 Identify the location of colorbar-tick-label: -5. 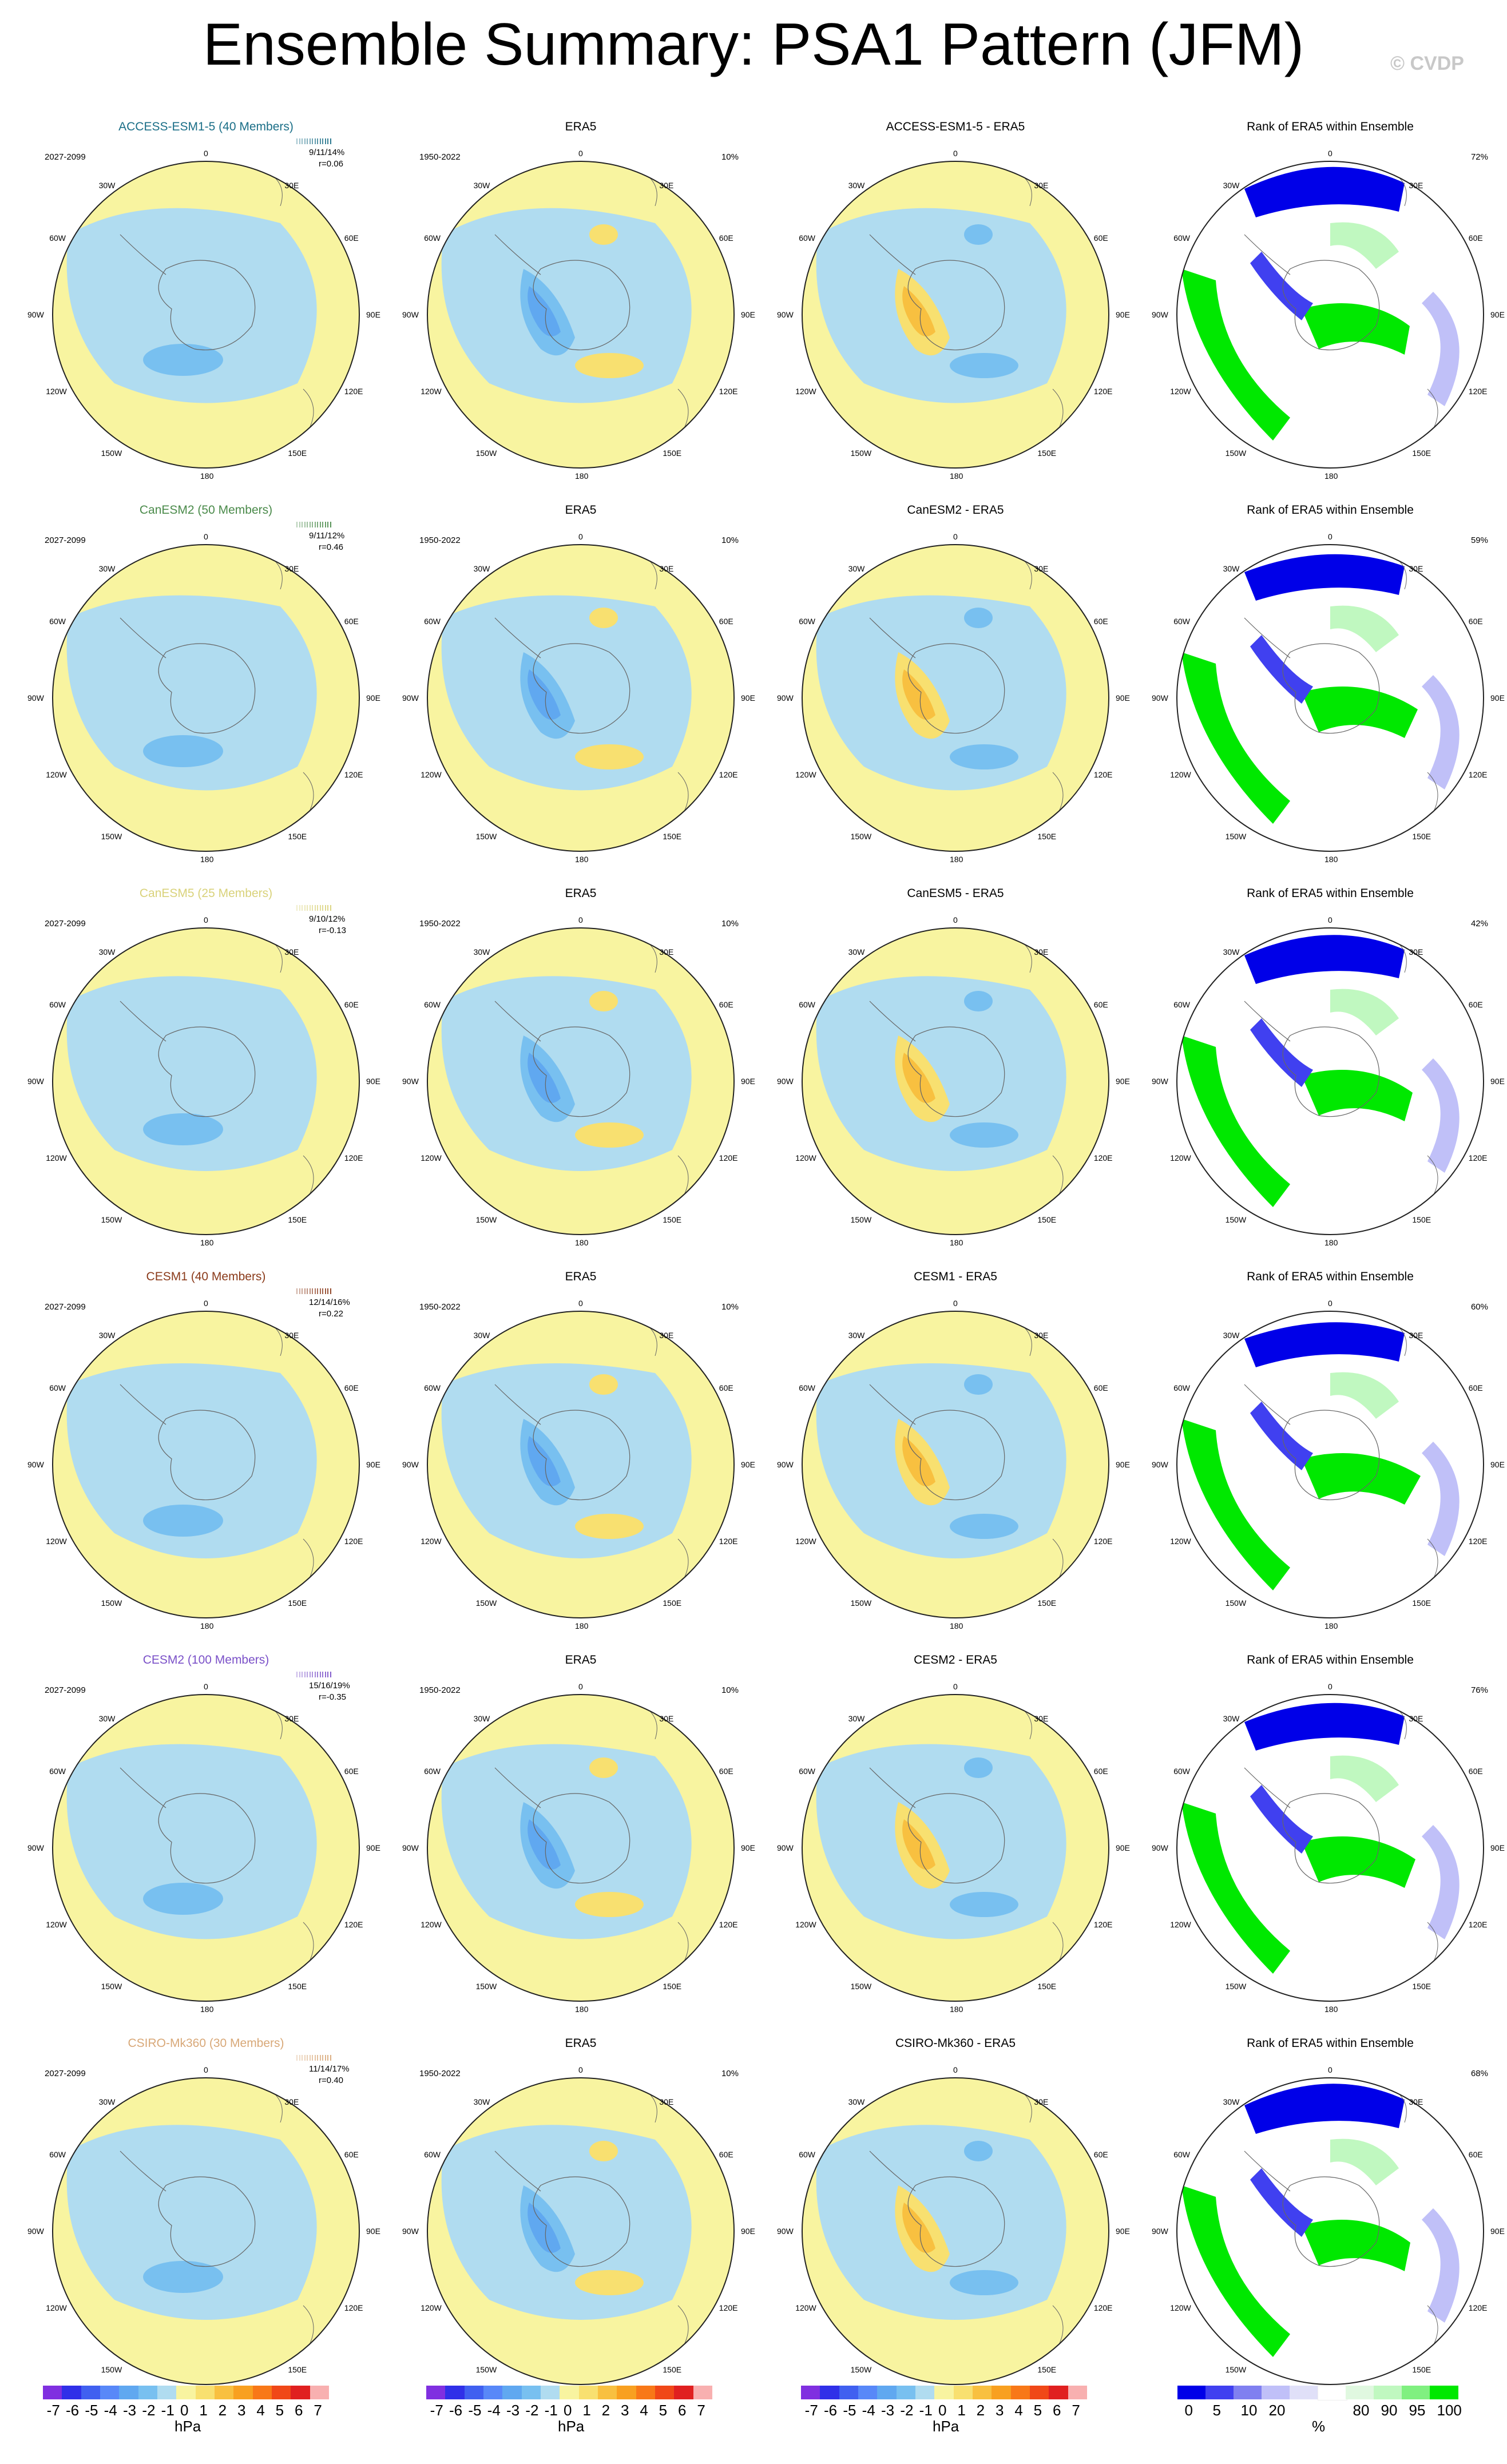
(475, 2410).